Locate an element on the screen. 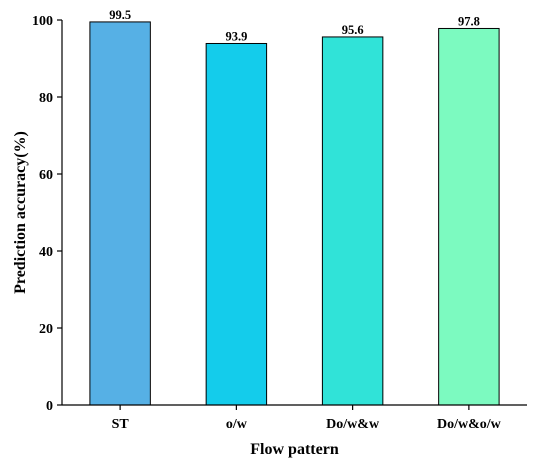 This screenshot has height=464, width=550. data-label: 99.5 is located at coordinates (120, 15).